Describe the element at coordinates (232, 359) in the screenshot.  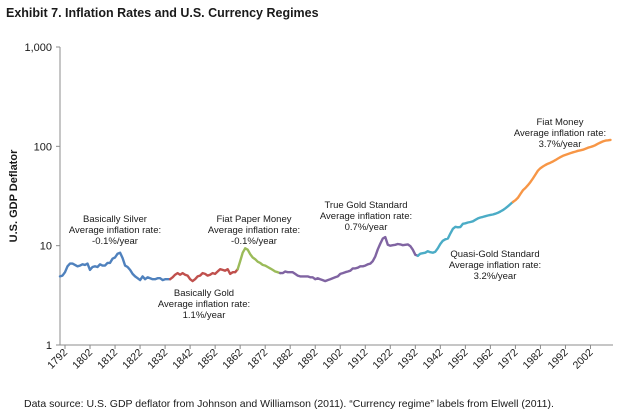
I see `x-tick-label: 1862` at that location.